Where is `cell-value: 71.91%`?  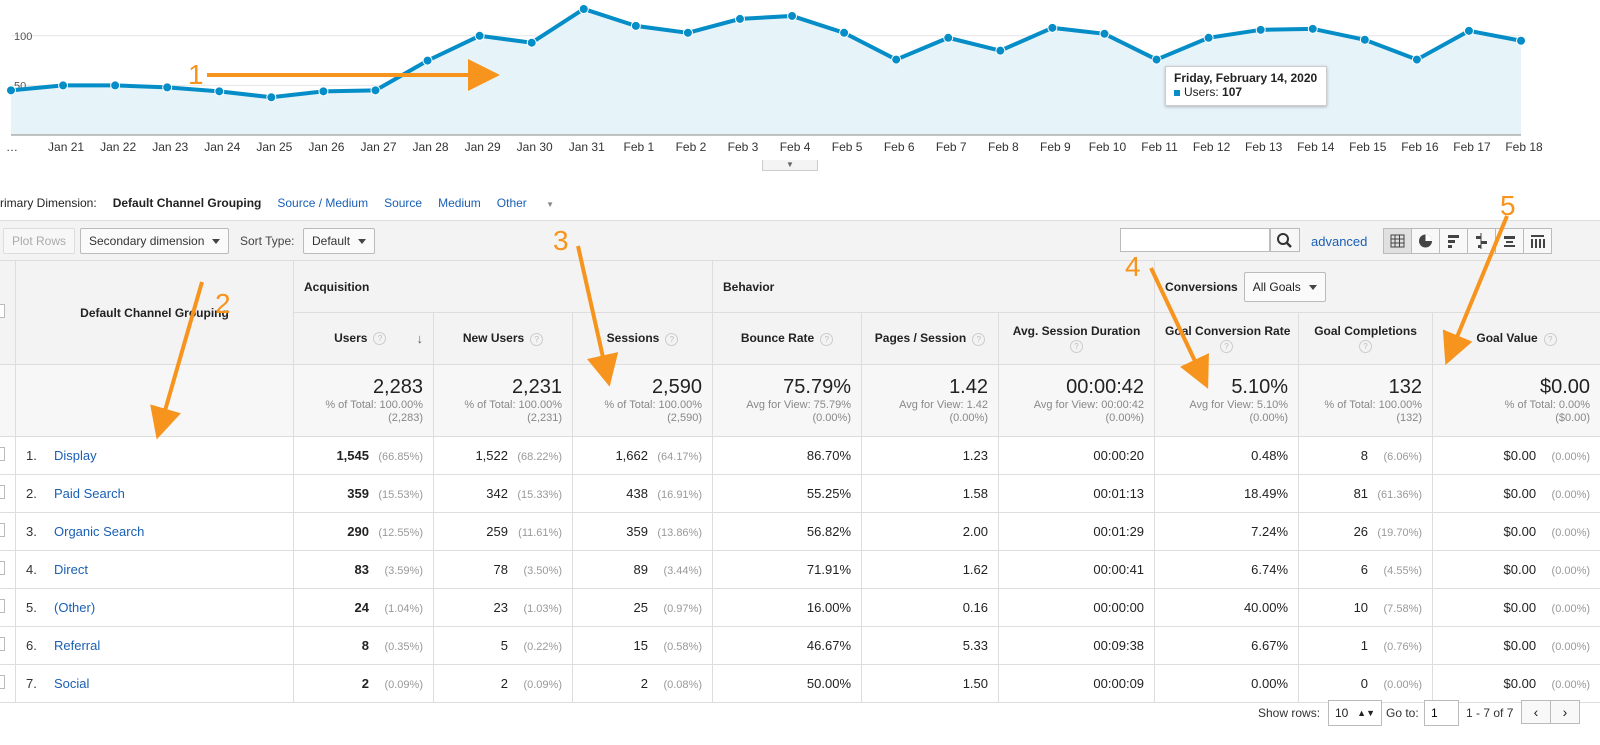
cell-value: 71.91% is located at coordinates (828, 569).